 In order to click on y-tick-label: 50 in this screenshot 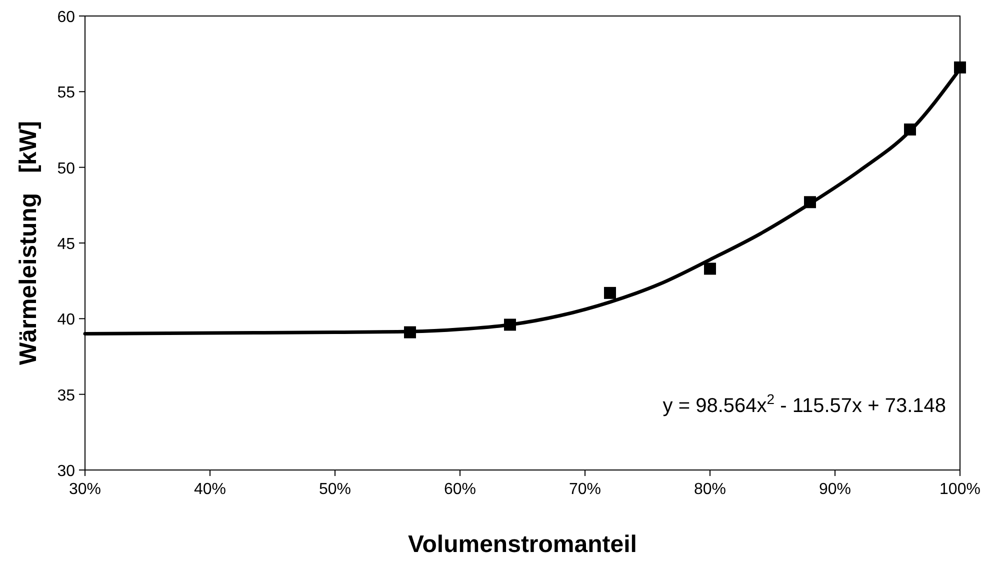, I will do `click(66, 169)`.